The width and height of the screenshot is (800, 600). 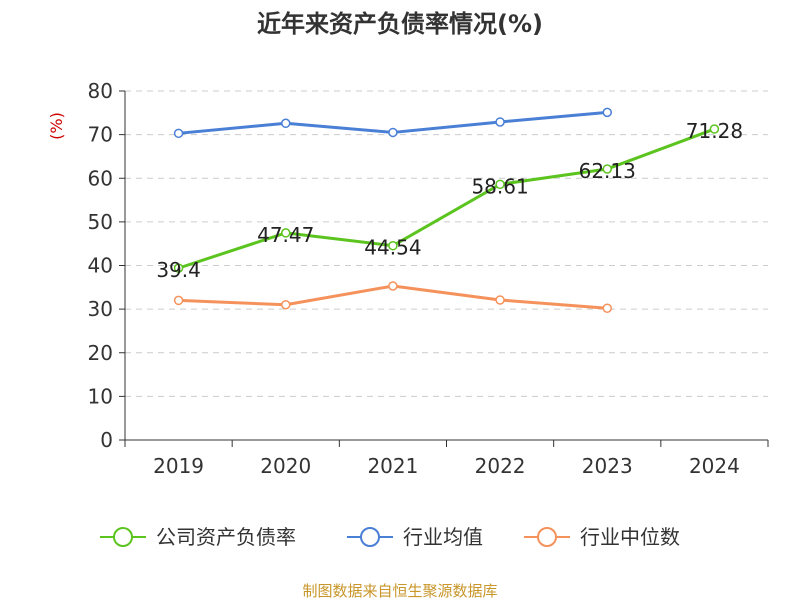 I want to click on data-label: 39.4, so click(x=178, y=270).